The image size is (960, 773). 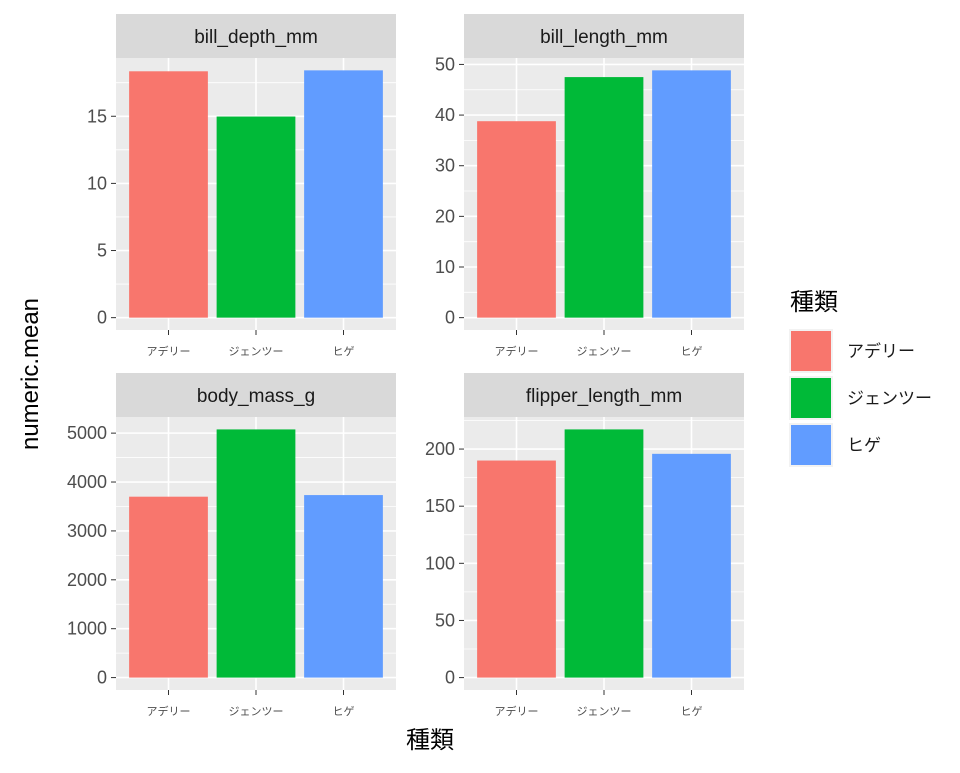 I want to click on y-tick-label: 30, so click(x=445, y=166).